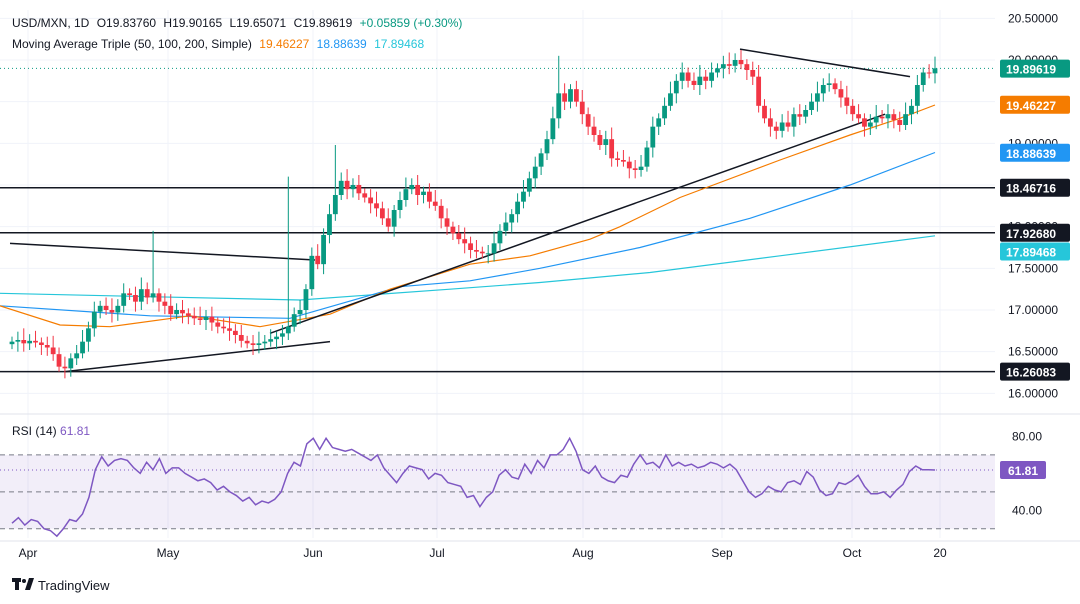 This screenshot has width=1080, height=604. I want to click on rsi-line, so click(473, 487).